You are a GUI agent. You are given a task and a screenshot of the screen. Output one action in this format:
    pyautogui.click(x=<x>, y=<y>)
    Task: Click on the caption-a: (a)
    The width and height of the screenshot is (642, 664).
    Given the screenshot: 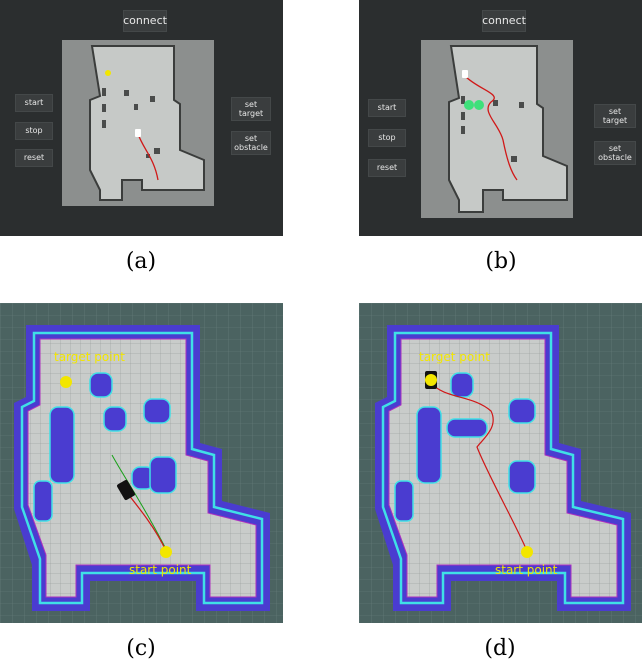 What is the action you would take?
    pyautogui.click(x=141, y=261)
    